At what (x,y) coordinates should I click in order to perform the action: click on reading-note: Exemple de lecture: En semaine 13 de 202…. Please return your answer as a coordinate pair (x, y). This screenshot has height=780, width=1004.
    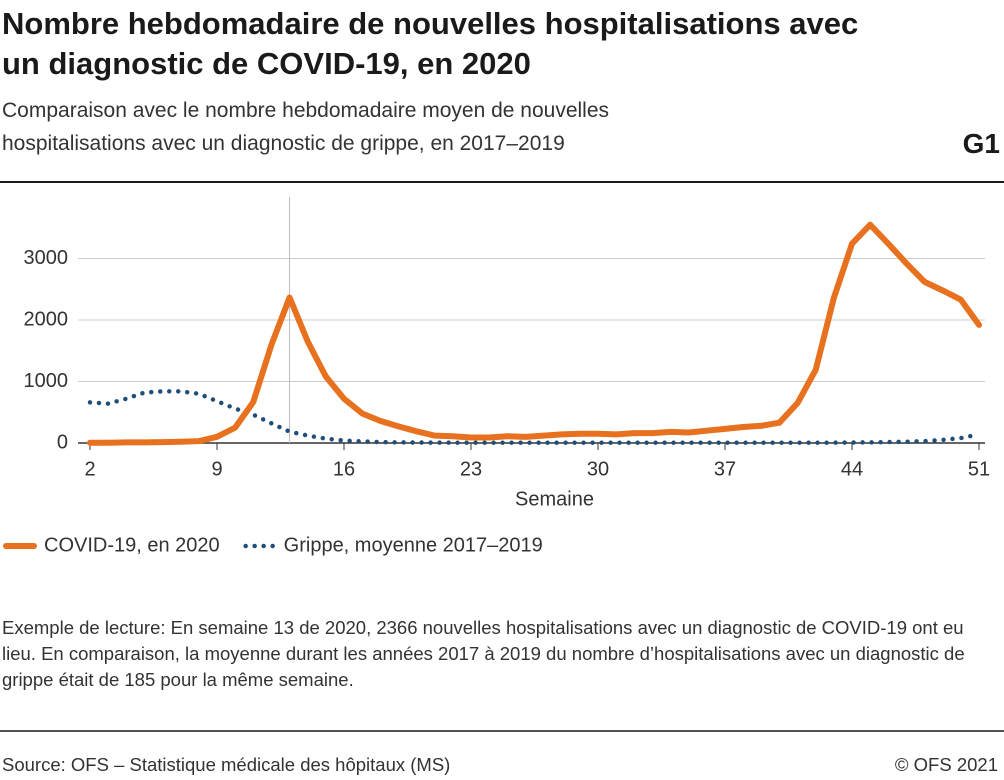
    Looking at the image, I should click on (483, 653).